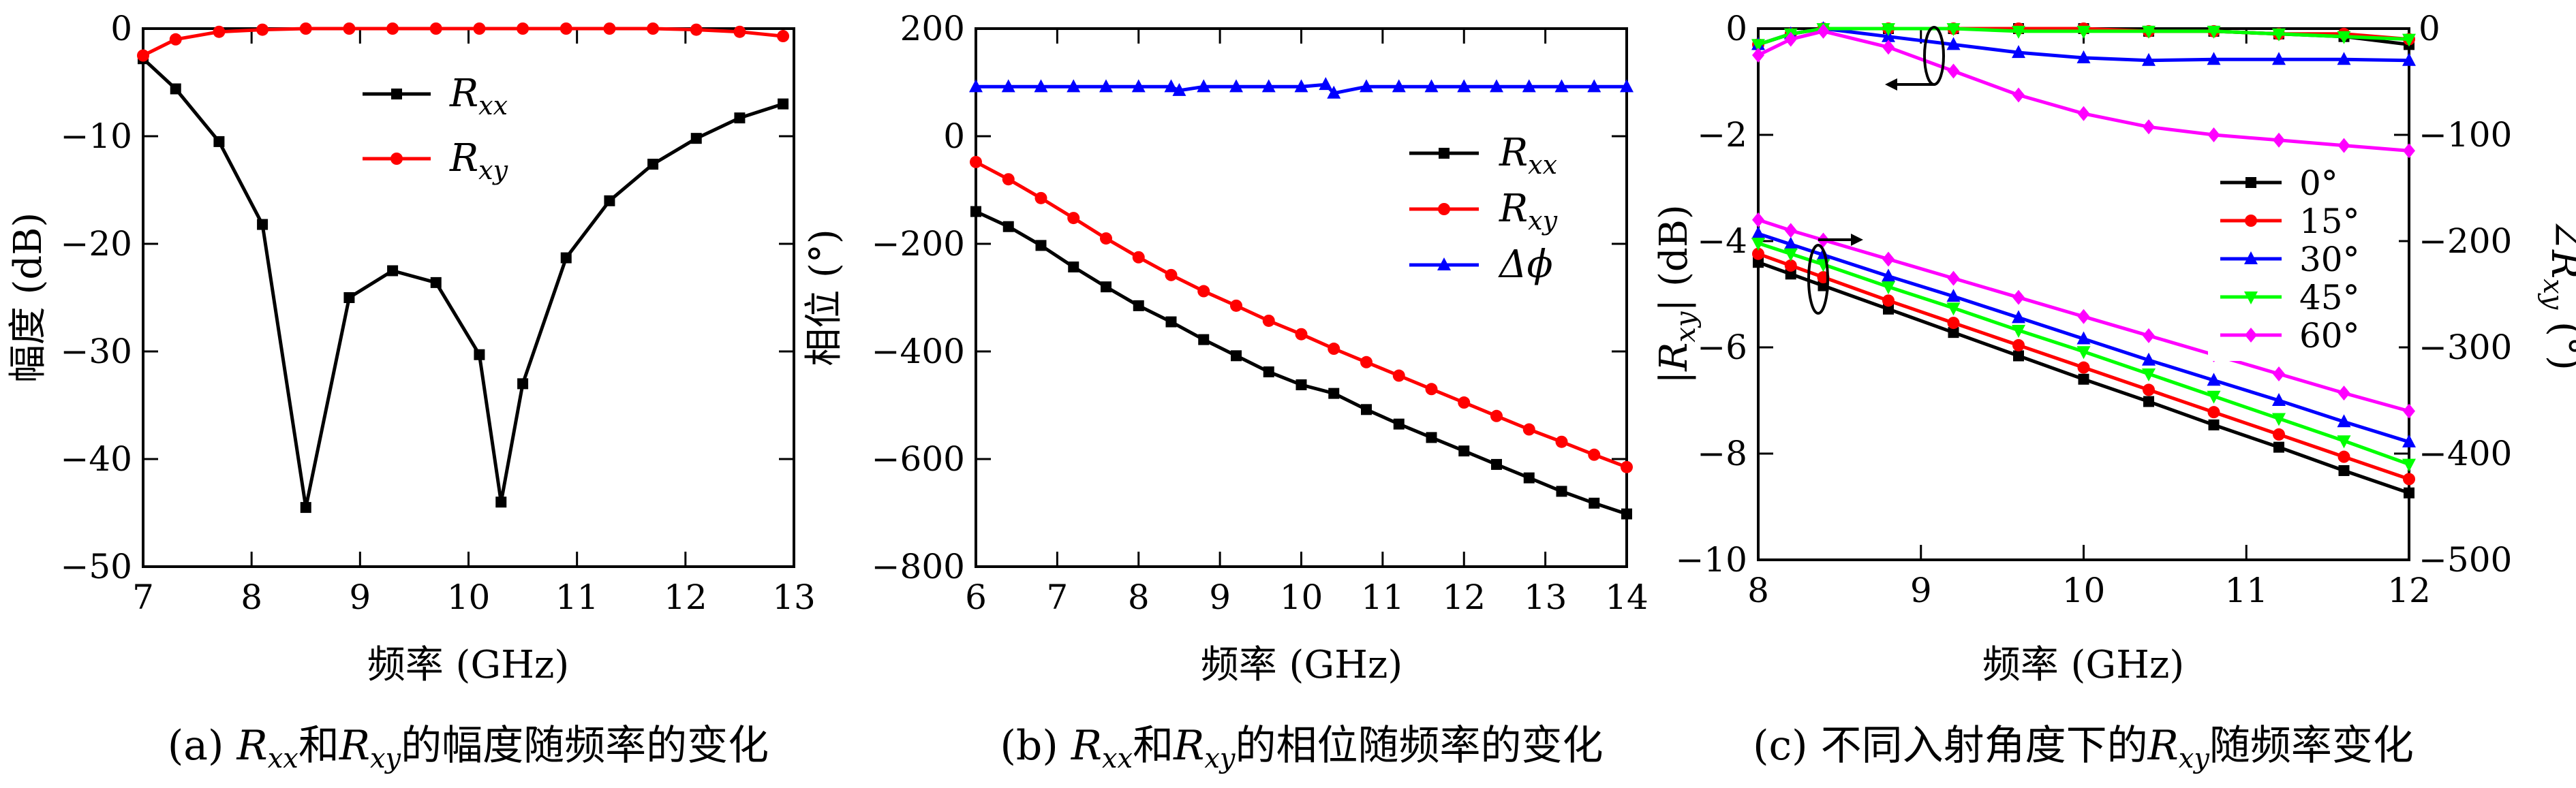  Describe the element at coordinates (283, 758) in the screenshot. I see `caption-a-rxx-subscript: xx` at that location.